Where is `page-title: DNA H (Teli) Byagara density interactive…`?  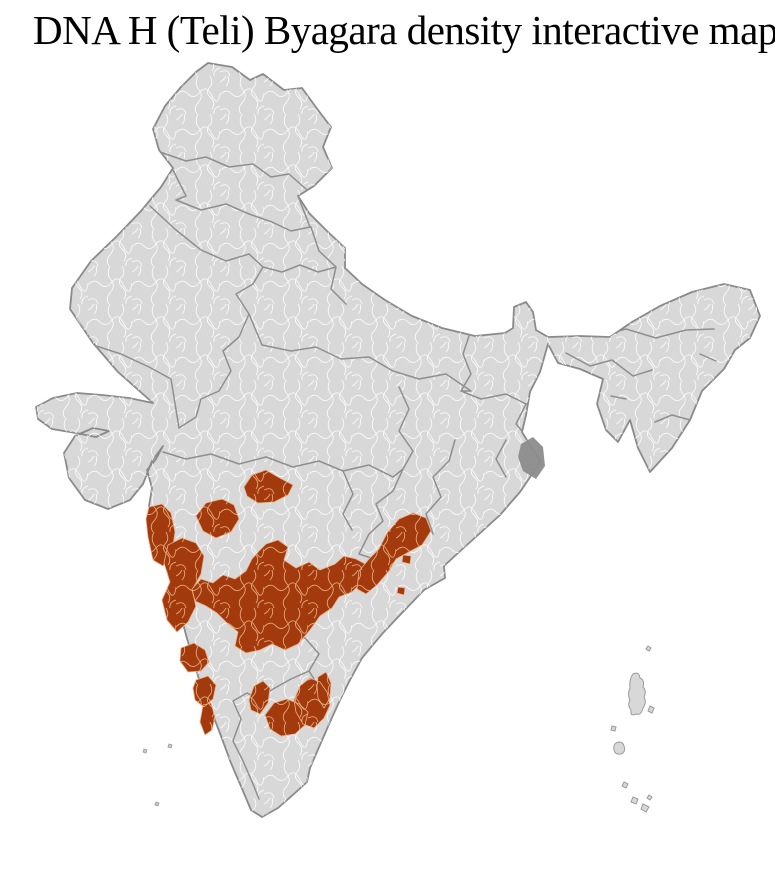 page-title: DNA H (Teli) Byagara density interactive… is located at coordinates (404, 30).